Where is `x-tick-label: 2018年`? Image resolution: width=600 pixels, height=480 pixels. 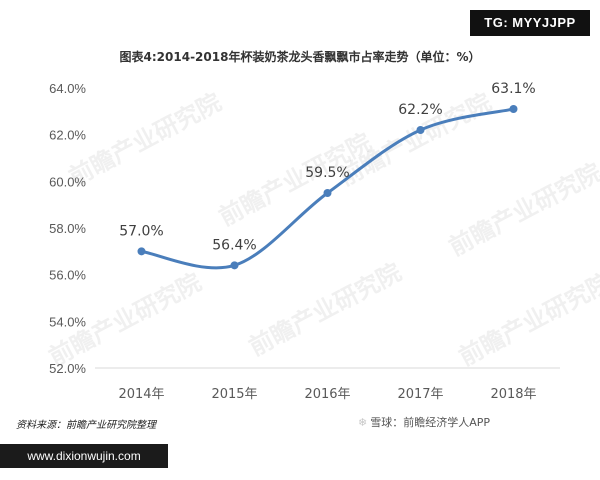 x-tick-label: 2018年 is located at coordinates (513, 394).